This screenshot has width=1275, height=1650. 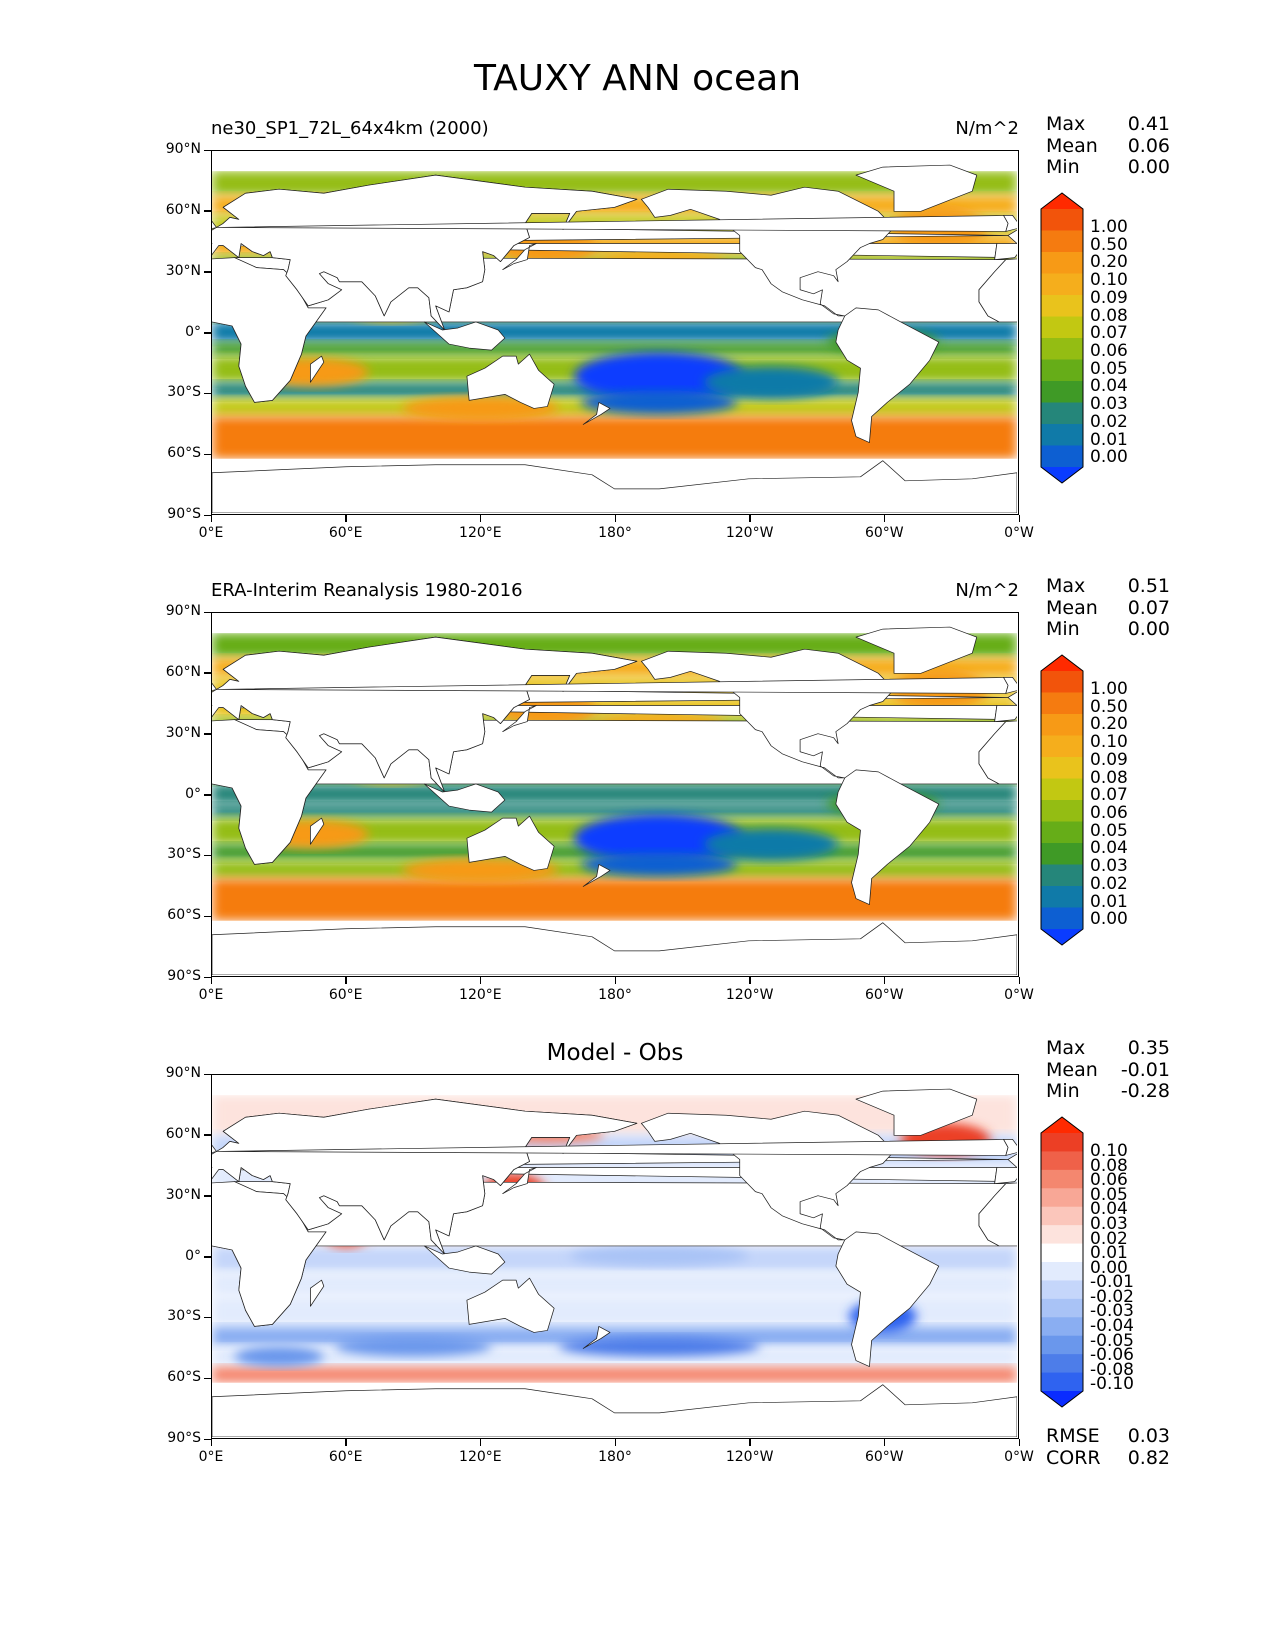 What do you see at coordinates (1148, 124) in the screenshot?
I see `stat-value-max: 0.41` at bounding box center [1148, 124].